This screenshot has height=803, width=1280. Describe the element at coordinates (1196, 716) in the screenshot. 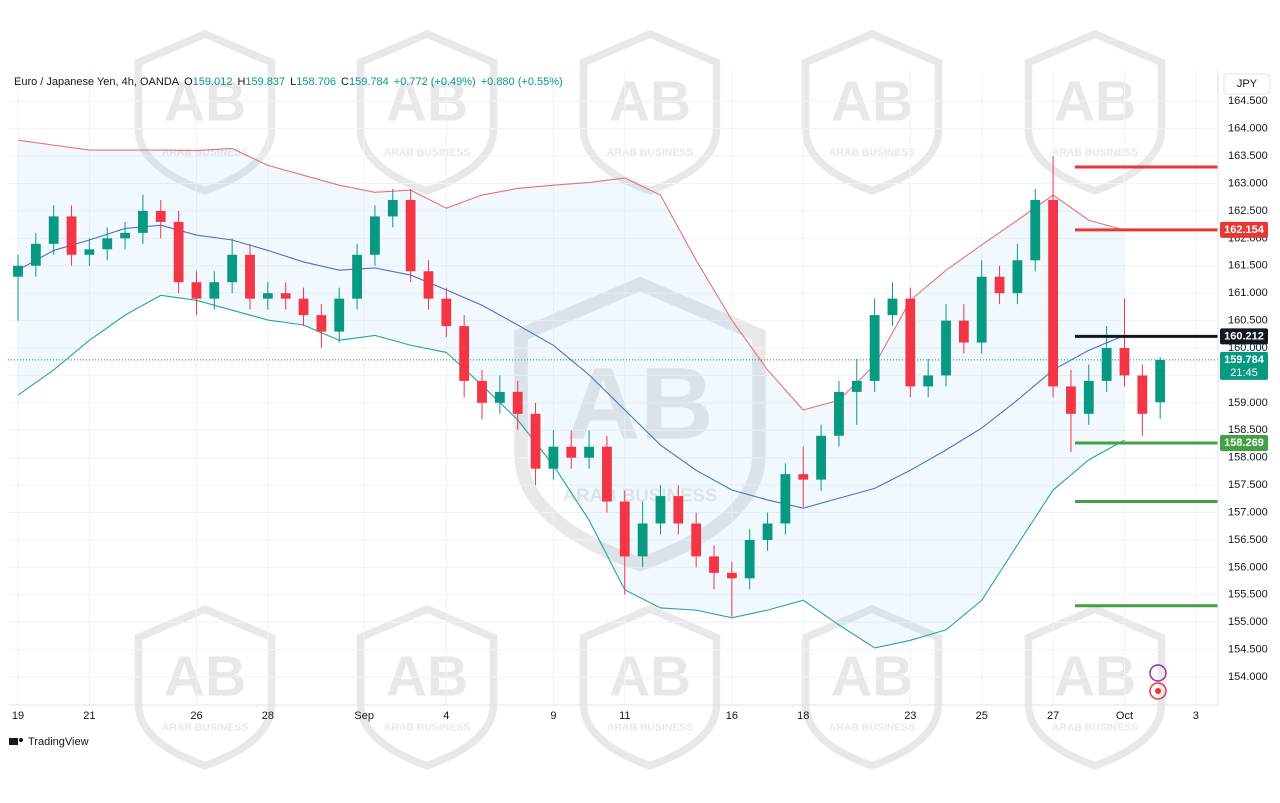

I see `x-tick-label: 3` at that location.